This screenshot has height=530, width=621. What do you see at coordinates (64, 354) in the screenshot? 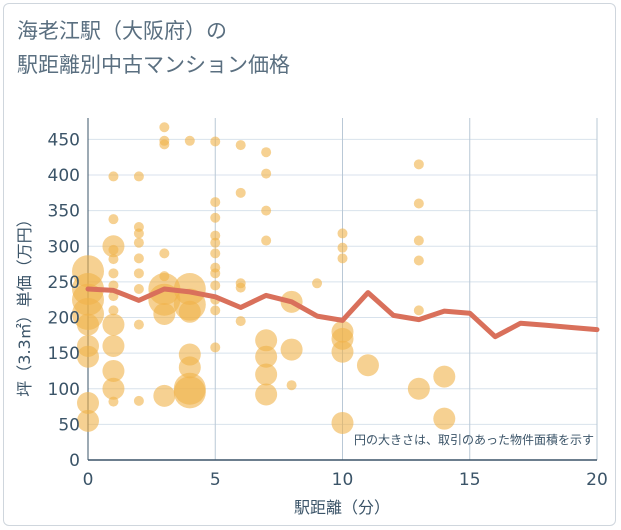
I see `y-tick-label: 150` at bounding box center [64, 354].